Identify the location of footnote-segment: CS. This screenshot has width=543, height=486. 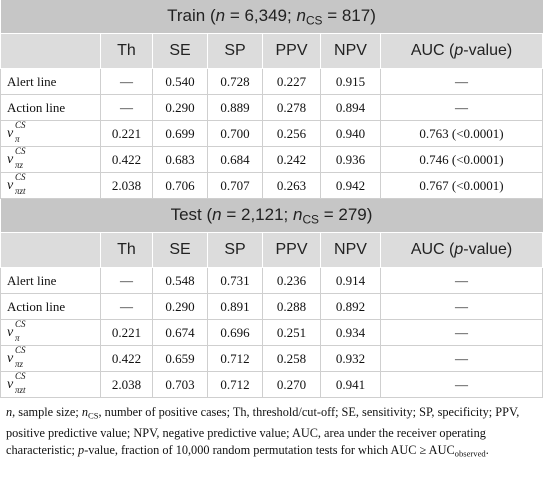
(93, 415).